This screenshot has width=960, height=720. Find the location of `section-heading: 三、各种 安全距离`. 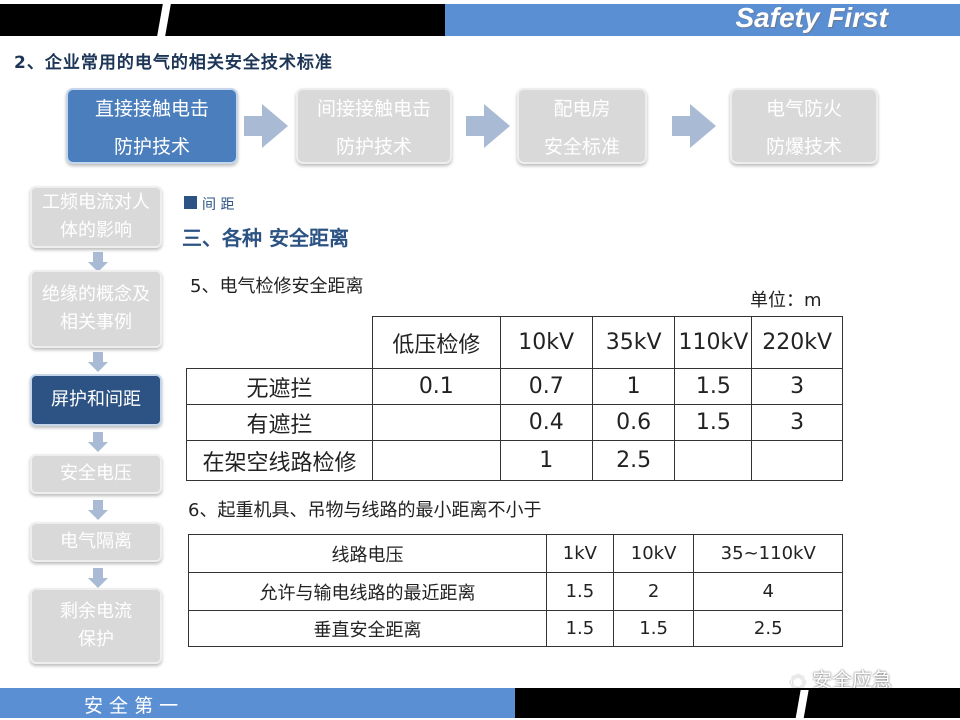

section-heading: 三、各种 安全距离 is located at coordinates (265, 238).